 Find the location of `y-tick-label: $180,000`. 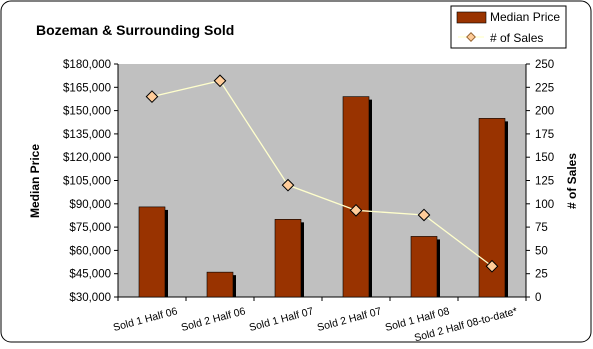

y-tick-label: $180,000 is located at coordinates (87, 65).